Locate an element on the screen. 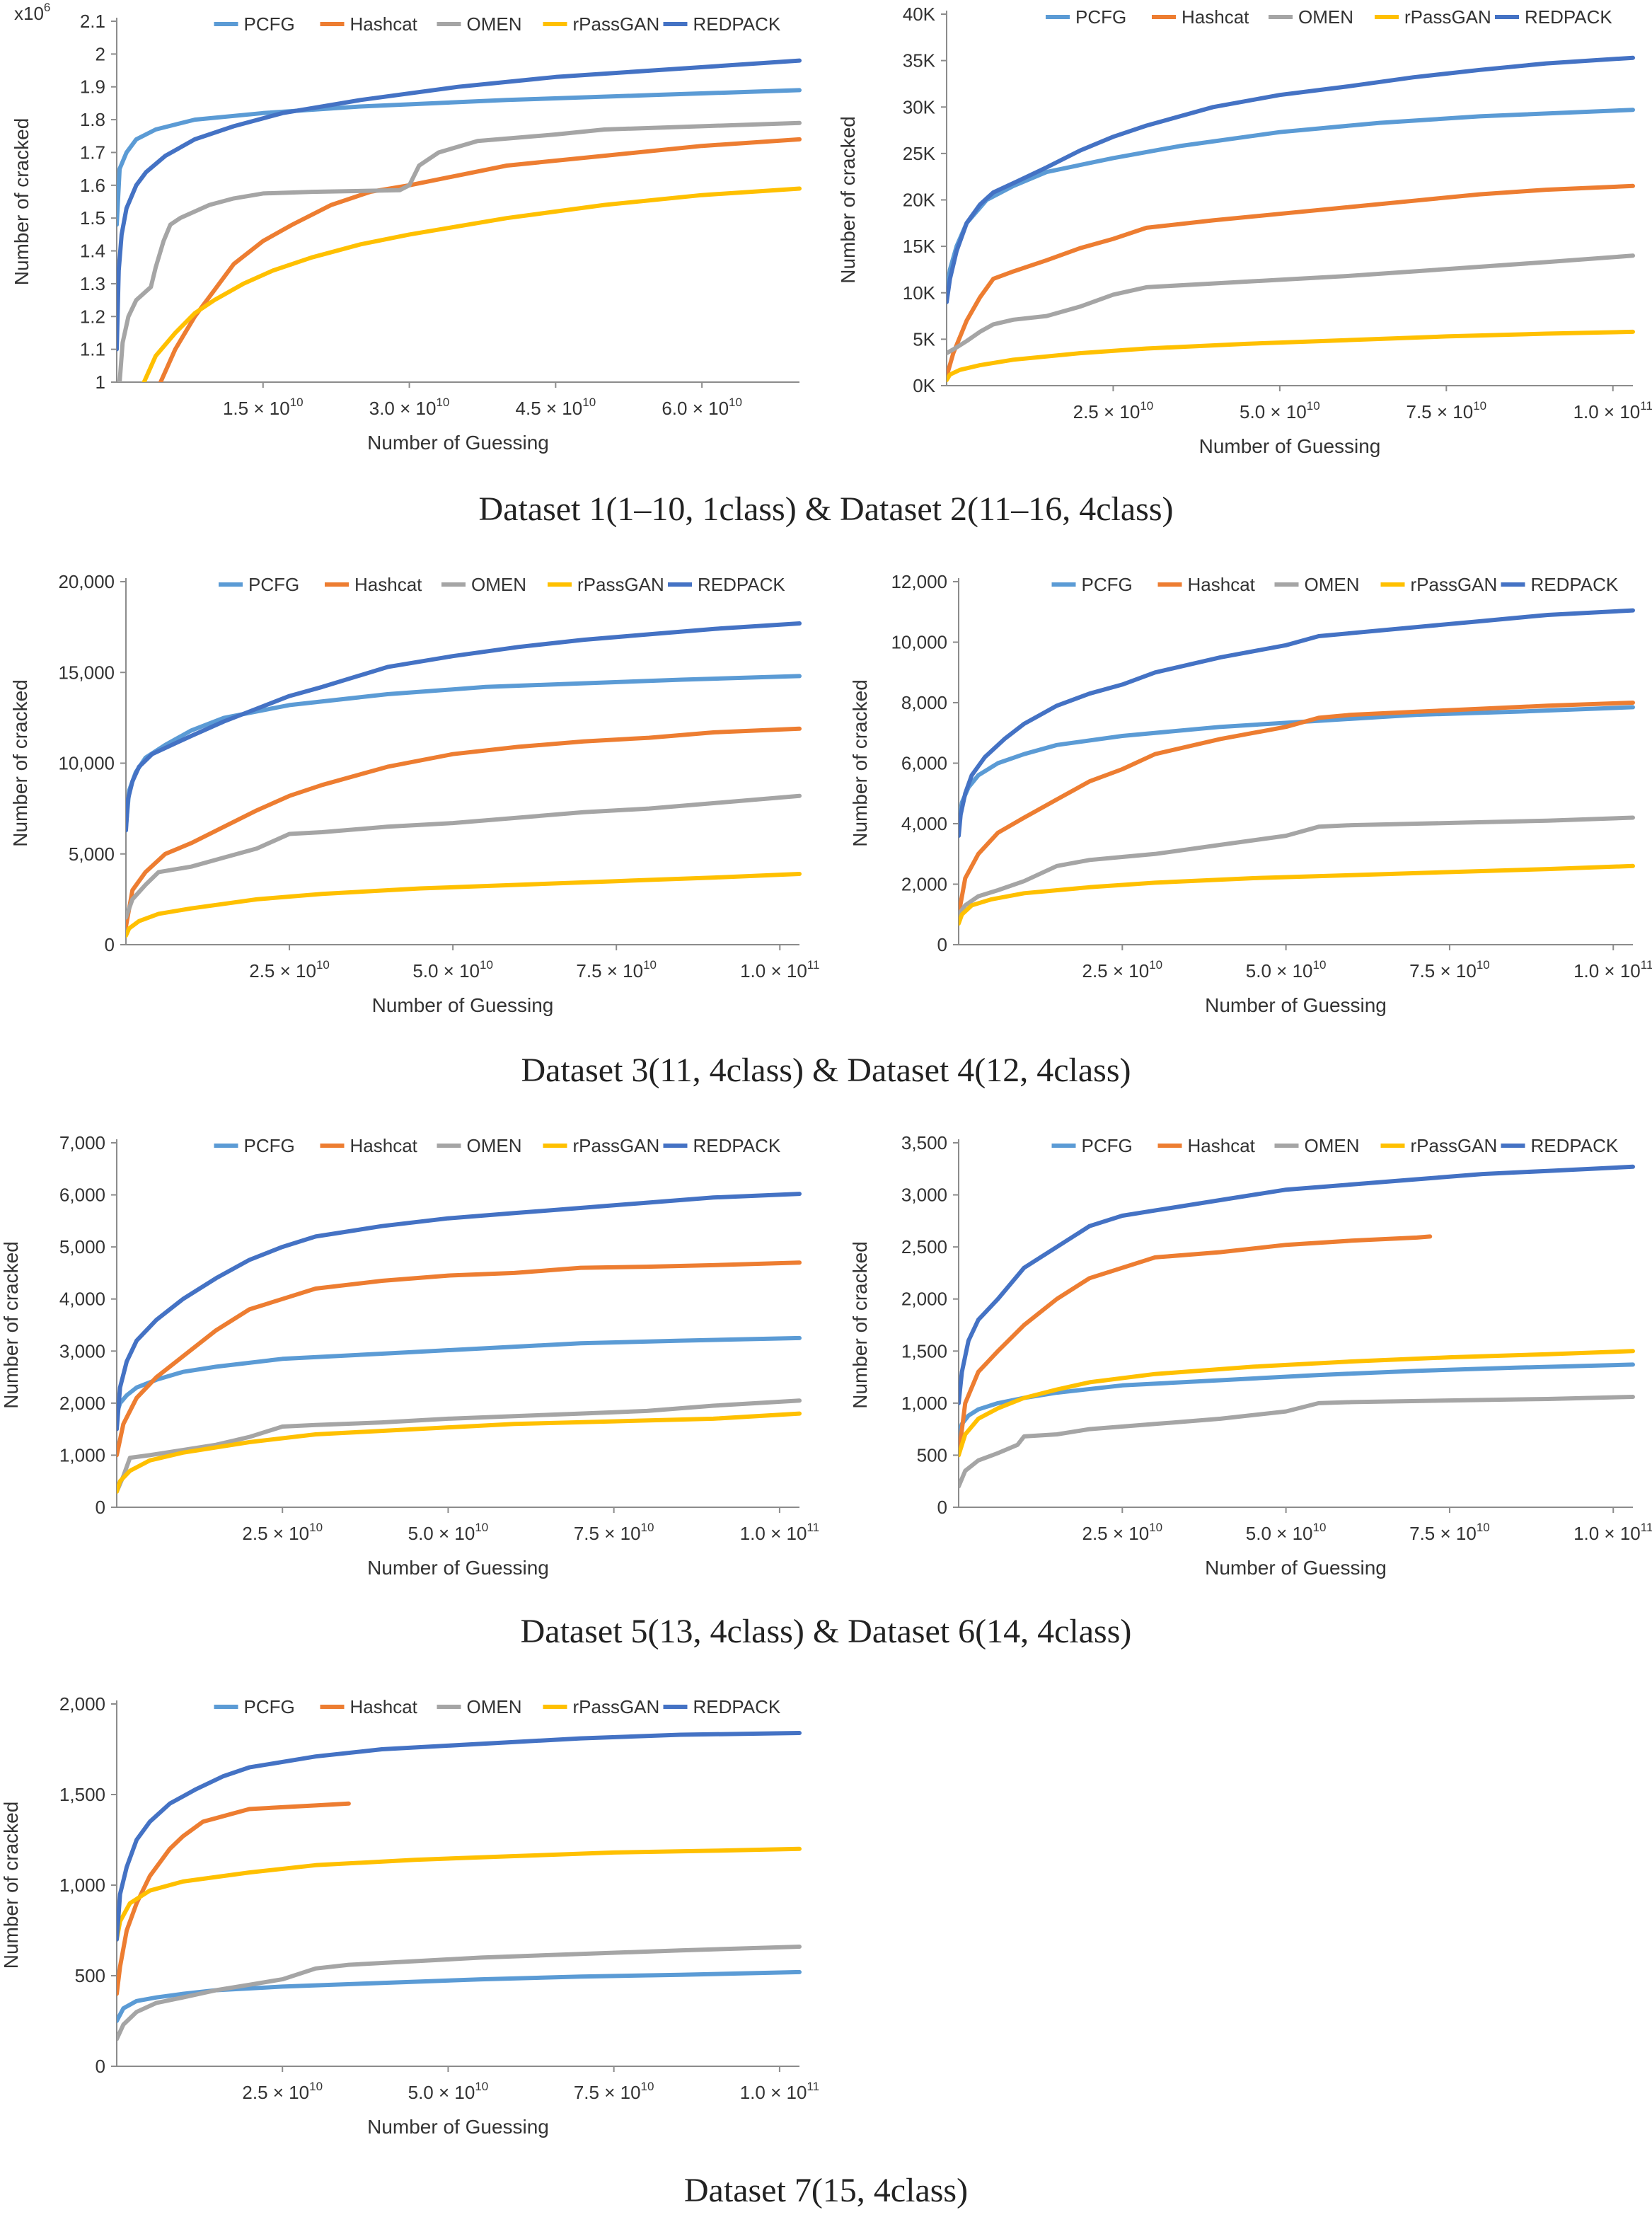  y-tick-label: 1 is located at coordinates (100, 382).